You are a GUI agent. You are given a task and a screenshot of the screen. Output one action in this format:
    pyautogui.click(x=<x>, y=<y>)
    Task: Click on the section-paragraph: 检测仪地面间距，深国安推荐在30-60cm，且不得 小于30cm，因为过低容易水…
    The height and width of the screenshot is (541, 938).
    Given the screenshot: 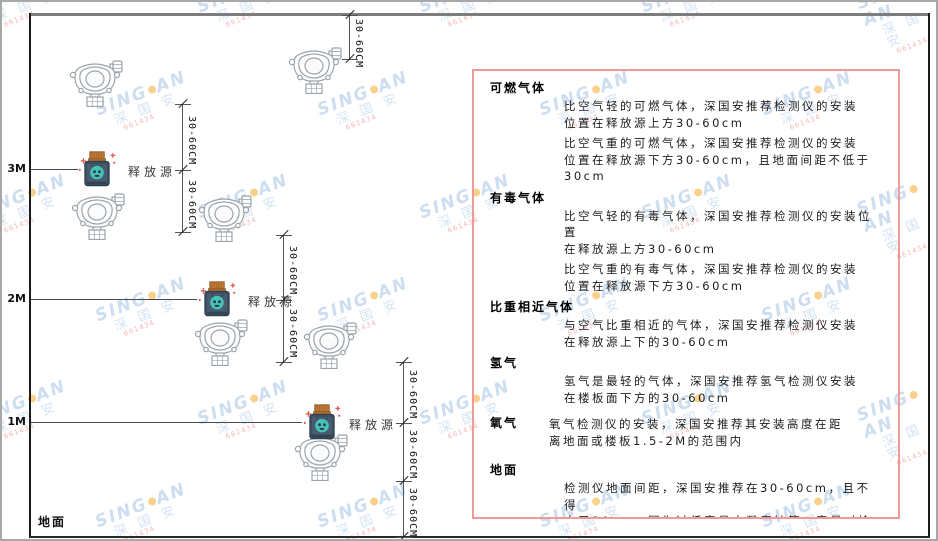 What is the action you would take?
    pyautogui.click(x=717, y=499)
    